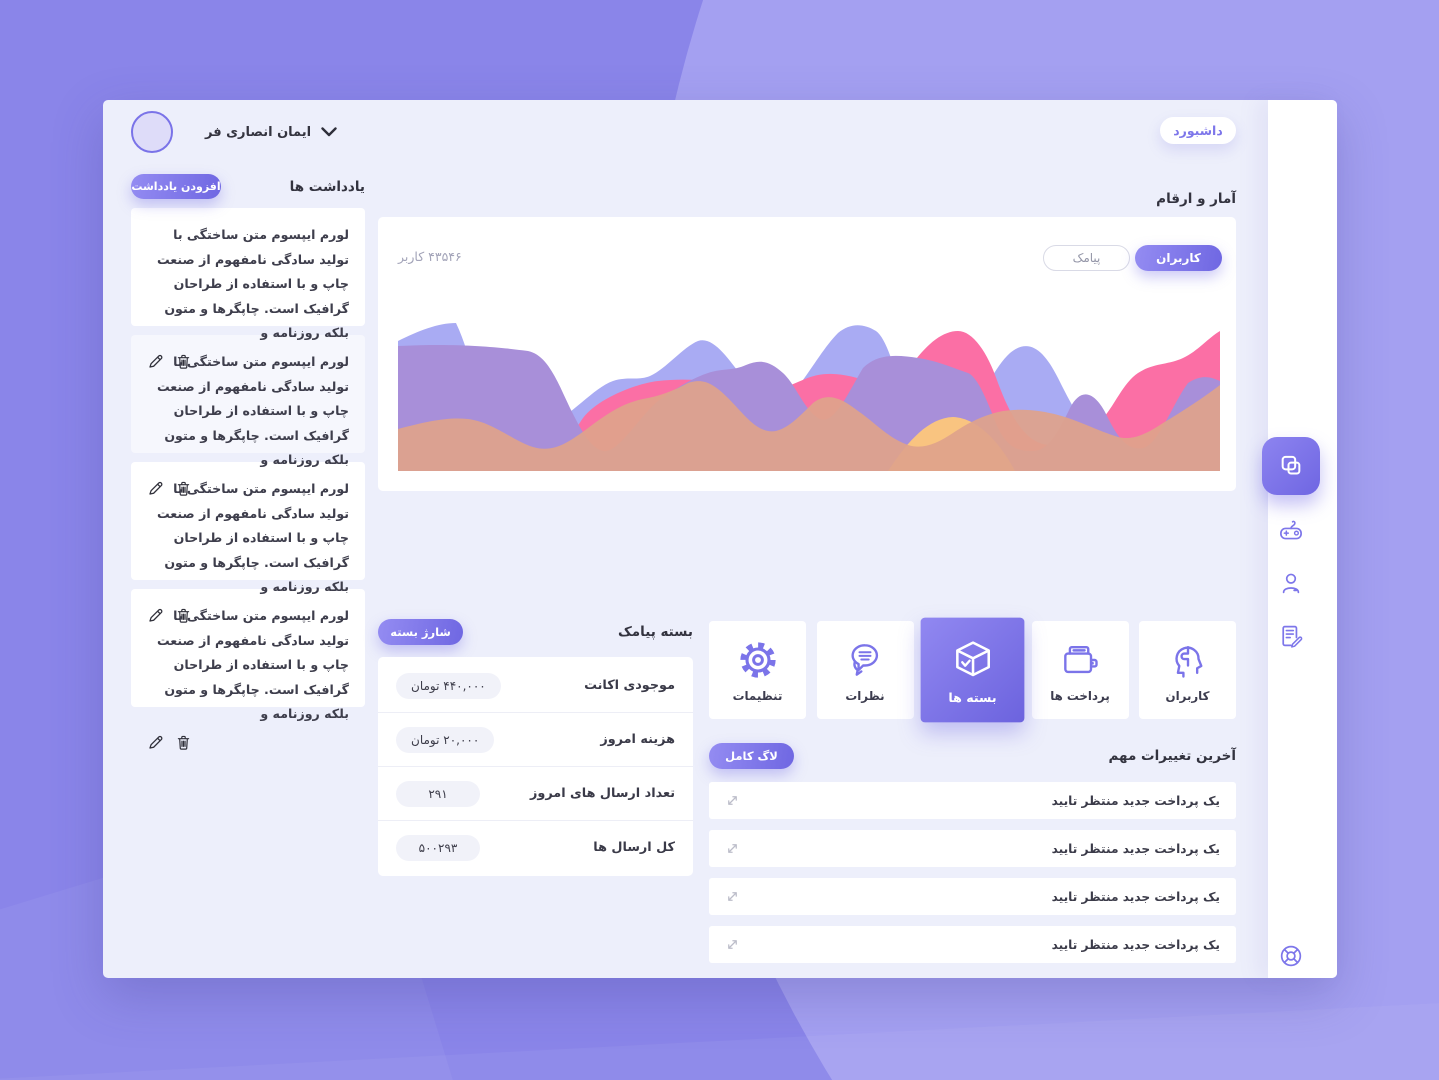 The image size is (1439, 1080). I want to click on nav-reports, so click(1291, 636).